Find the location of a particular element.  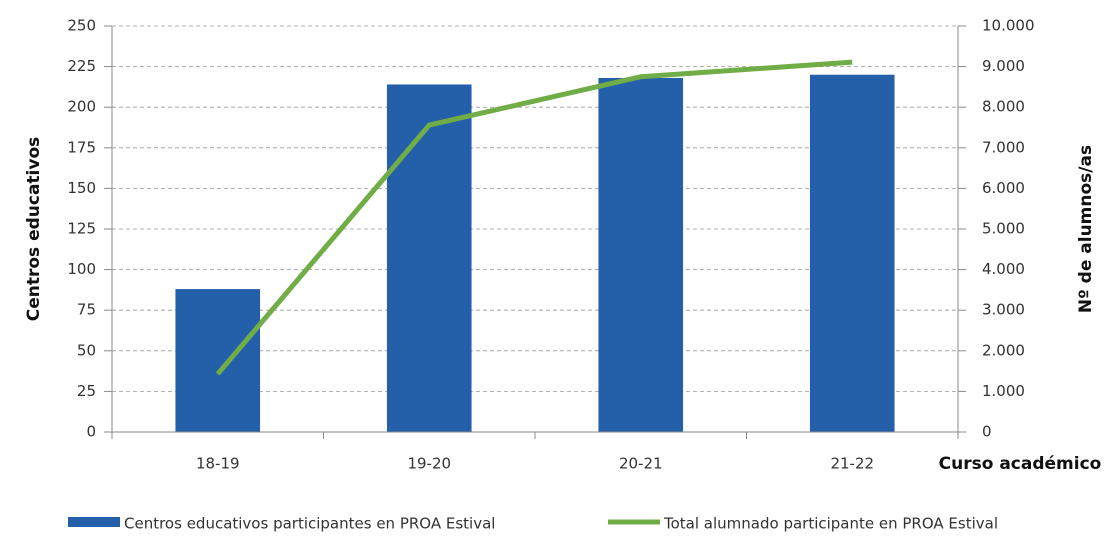

y-tick-label: 225 is located at coordinates (81, 66).